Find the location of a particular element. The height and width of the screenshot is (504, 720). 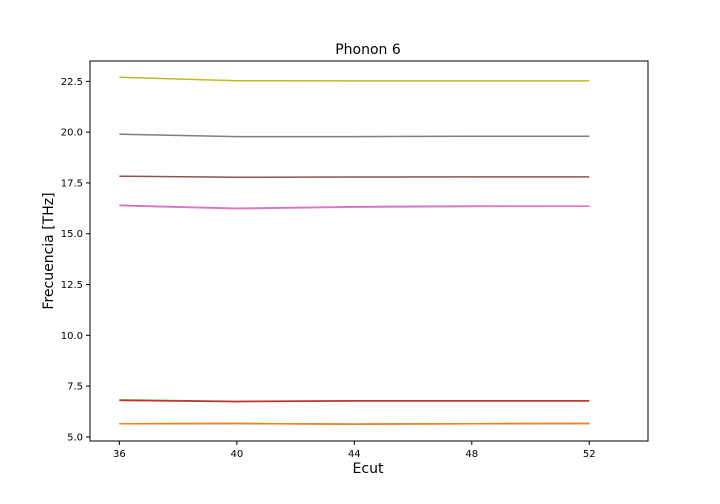

chart-title: Phonon 6 is located at coordinates (368, 50).